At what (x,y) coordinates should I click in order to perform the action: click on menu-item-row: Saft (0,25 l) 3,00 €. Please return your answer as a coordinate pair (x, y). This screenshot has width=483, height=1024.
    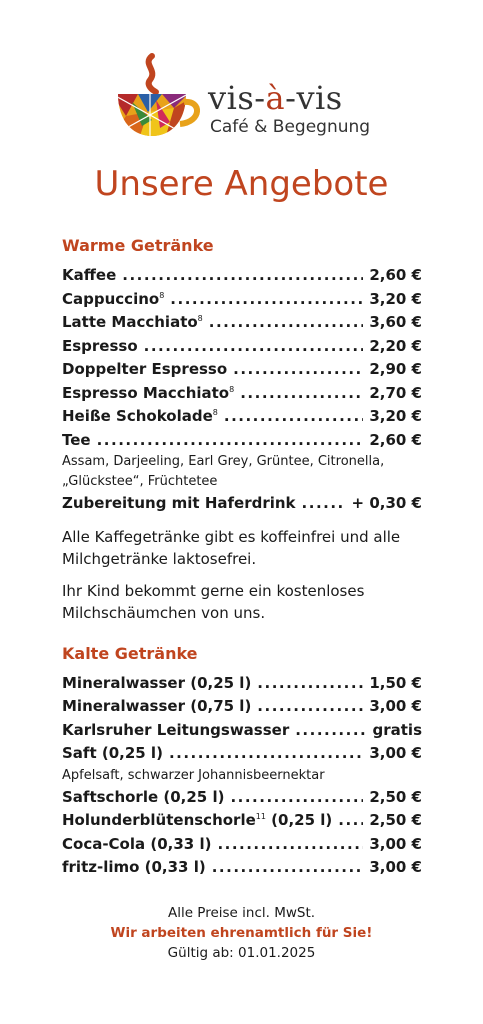
    Looking at the image, I should click on (242, 754).